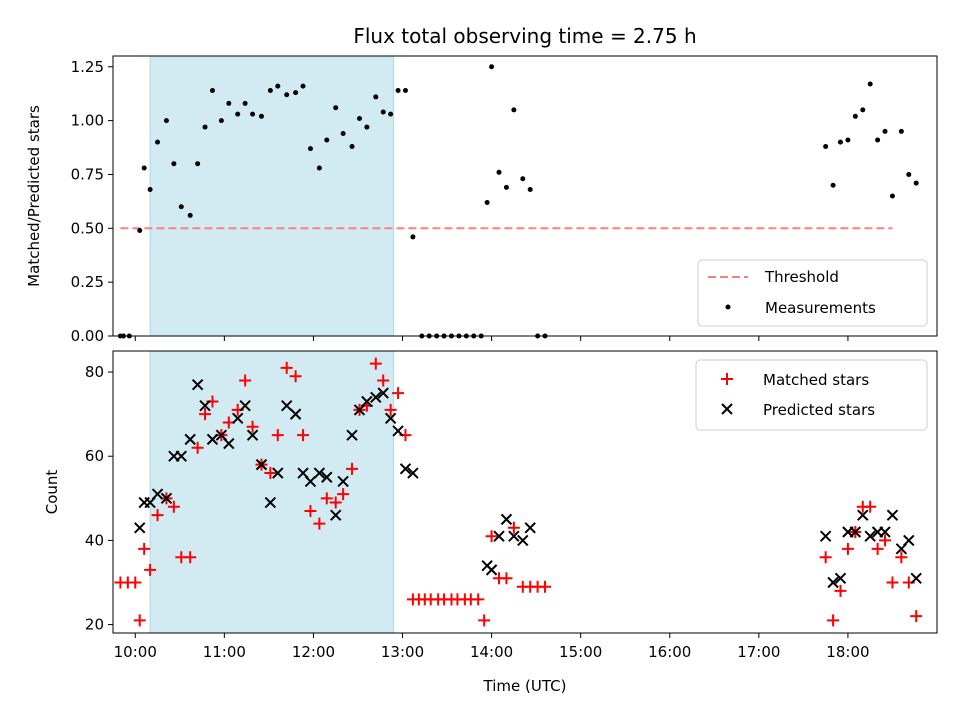 Image resolution: width=960 pixels, height=724 pixels. What do you see at coordinates (812, 293) in the screenshot?
I see `top-legend-box` at bounding box center [812, 293].